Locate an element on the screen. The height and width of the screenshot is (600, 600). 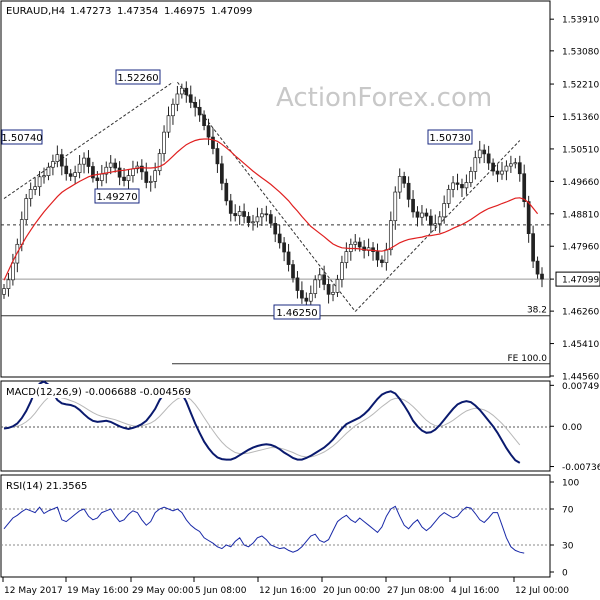
time-tick-label: 4 Jul 16:00 is located at coordinates (475, 591).